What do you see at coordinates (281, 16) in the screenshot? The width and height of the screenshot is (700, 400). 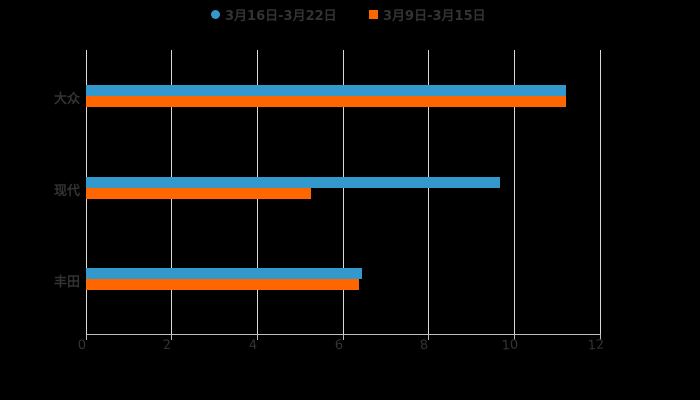 I see `legend-label: 3月16日-3月22日` at bounding box center [281, 16].